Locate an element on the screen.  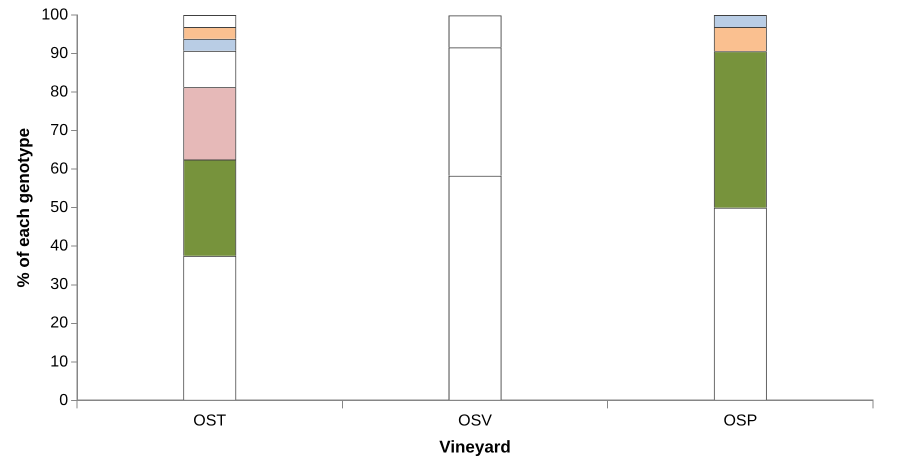
y-tick-label: 20 is located at coordinates (59, 323).